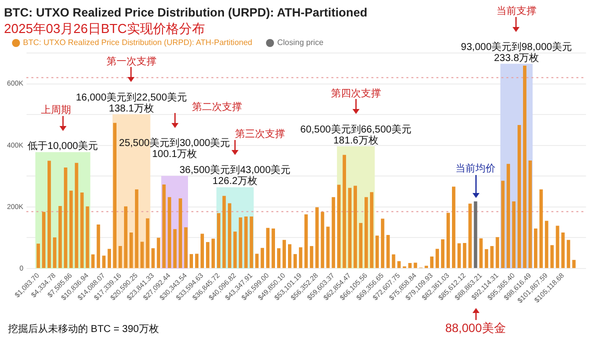 This screenshot has width=600, height=338. Describe the element at coordinates (186, 13) in the screenshot. I see `chart-title: BTC: UTXO Realized Price Distribution (URPD): ATH-Partitioned` at that location.